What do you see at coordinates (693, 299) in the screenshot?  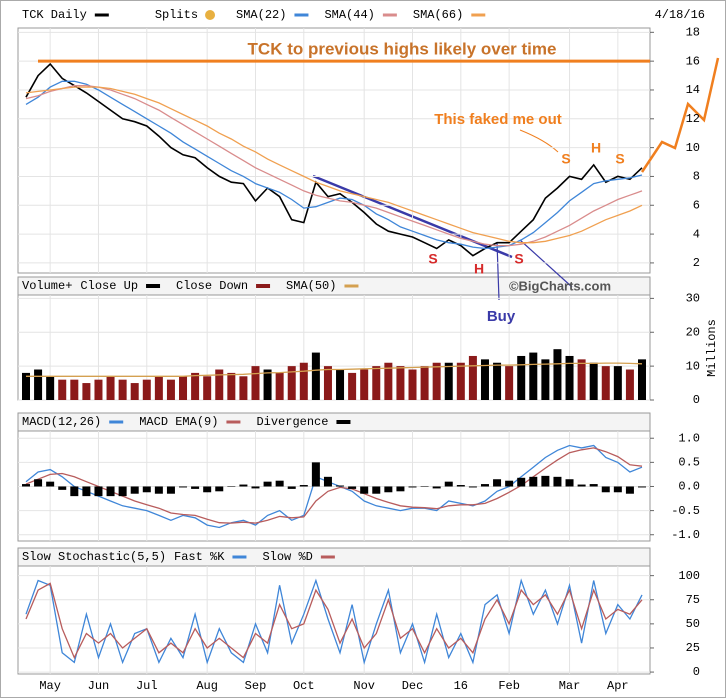 I see `y-tick-label: 30` at bounding box center [693, 299].